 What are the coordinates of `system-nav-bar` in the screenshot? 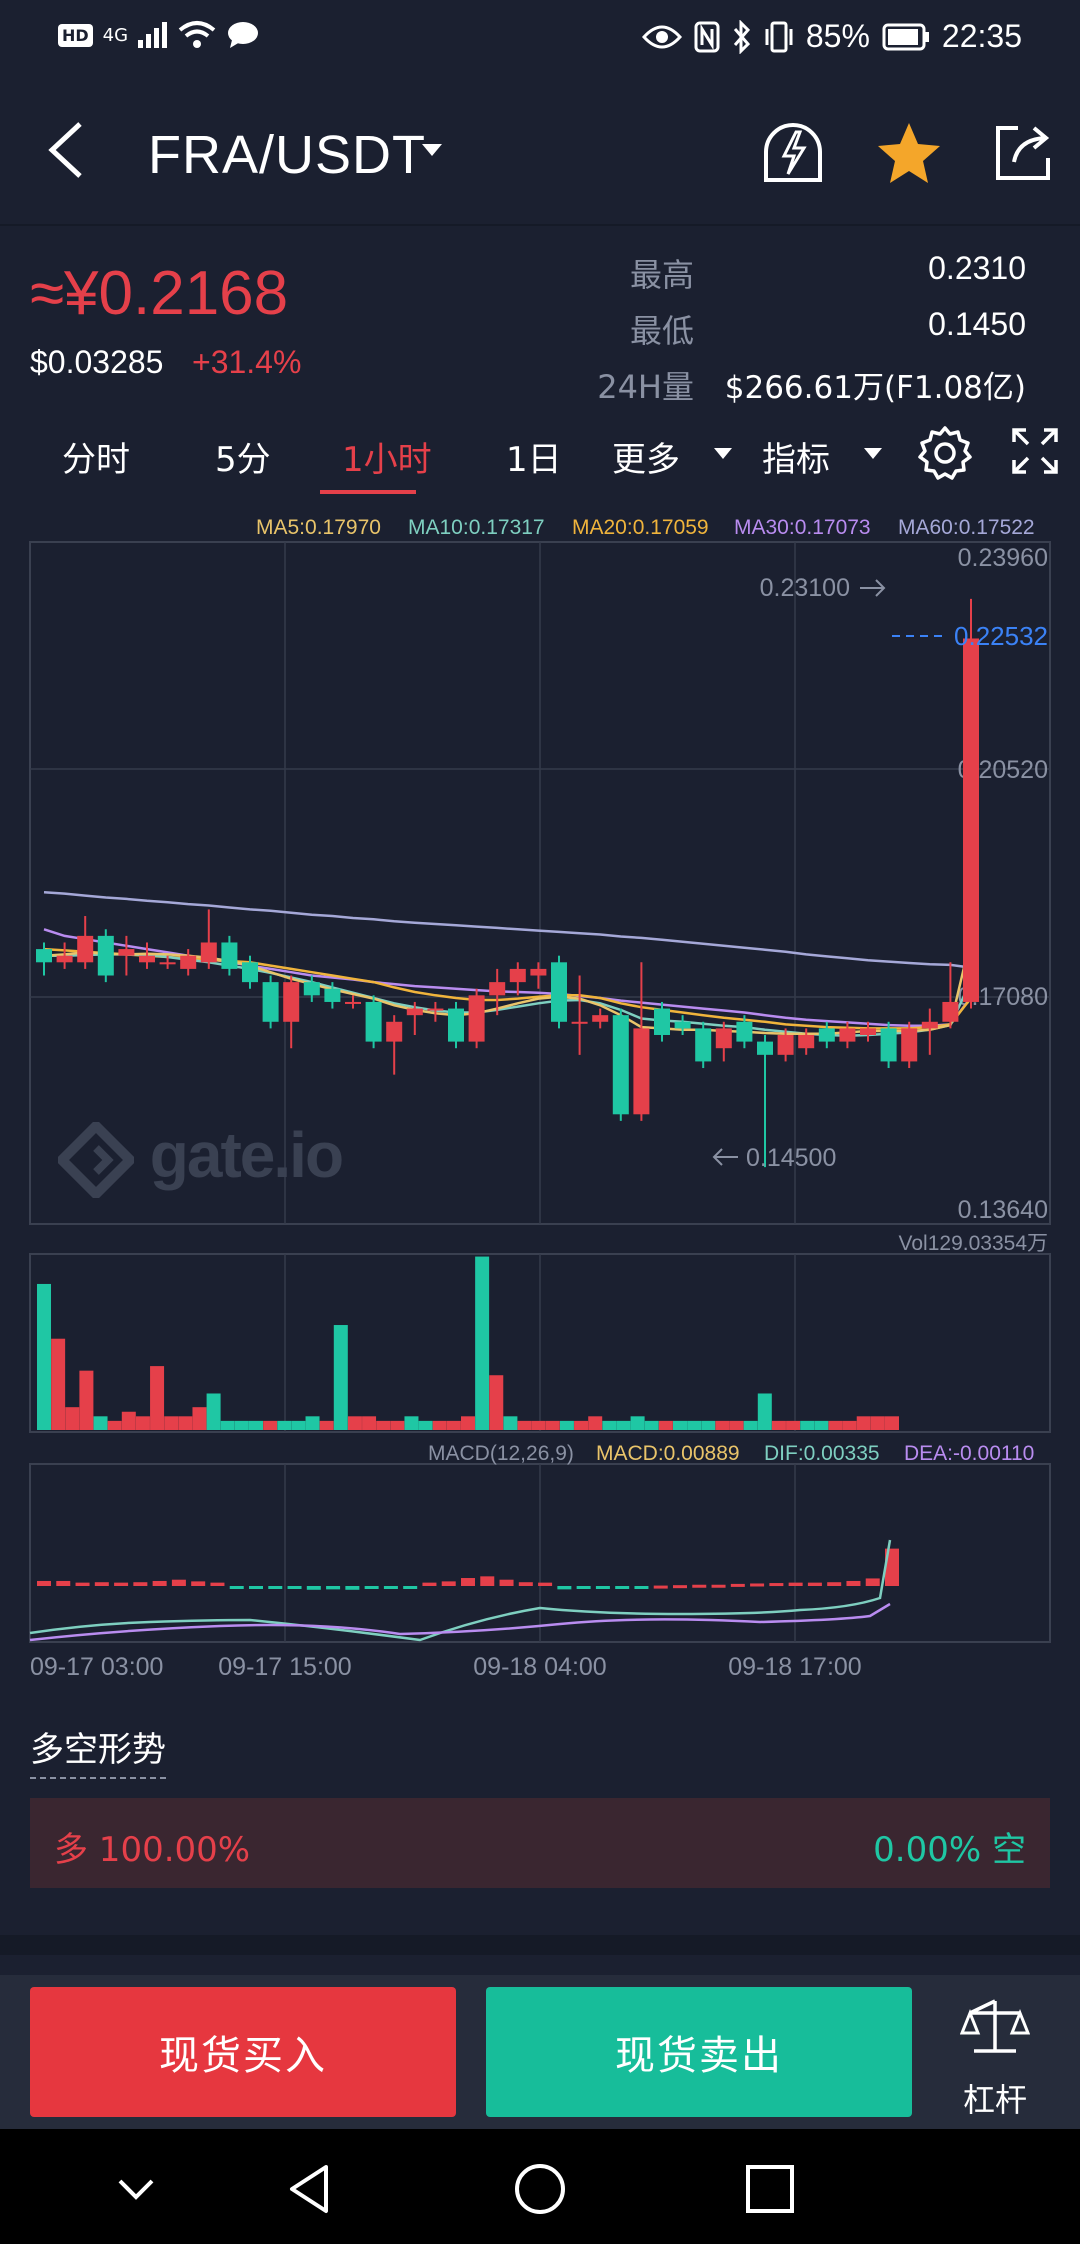 It's located at (540, 2186).